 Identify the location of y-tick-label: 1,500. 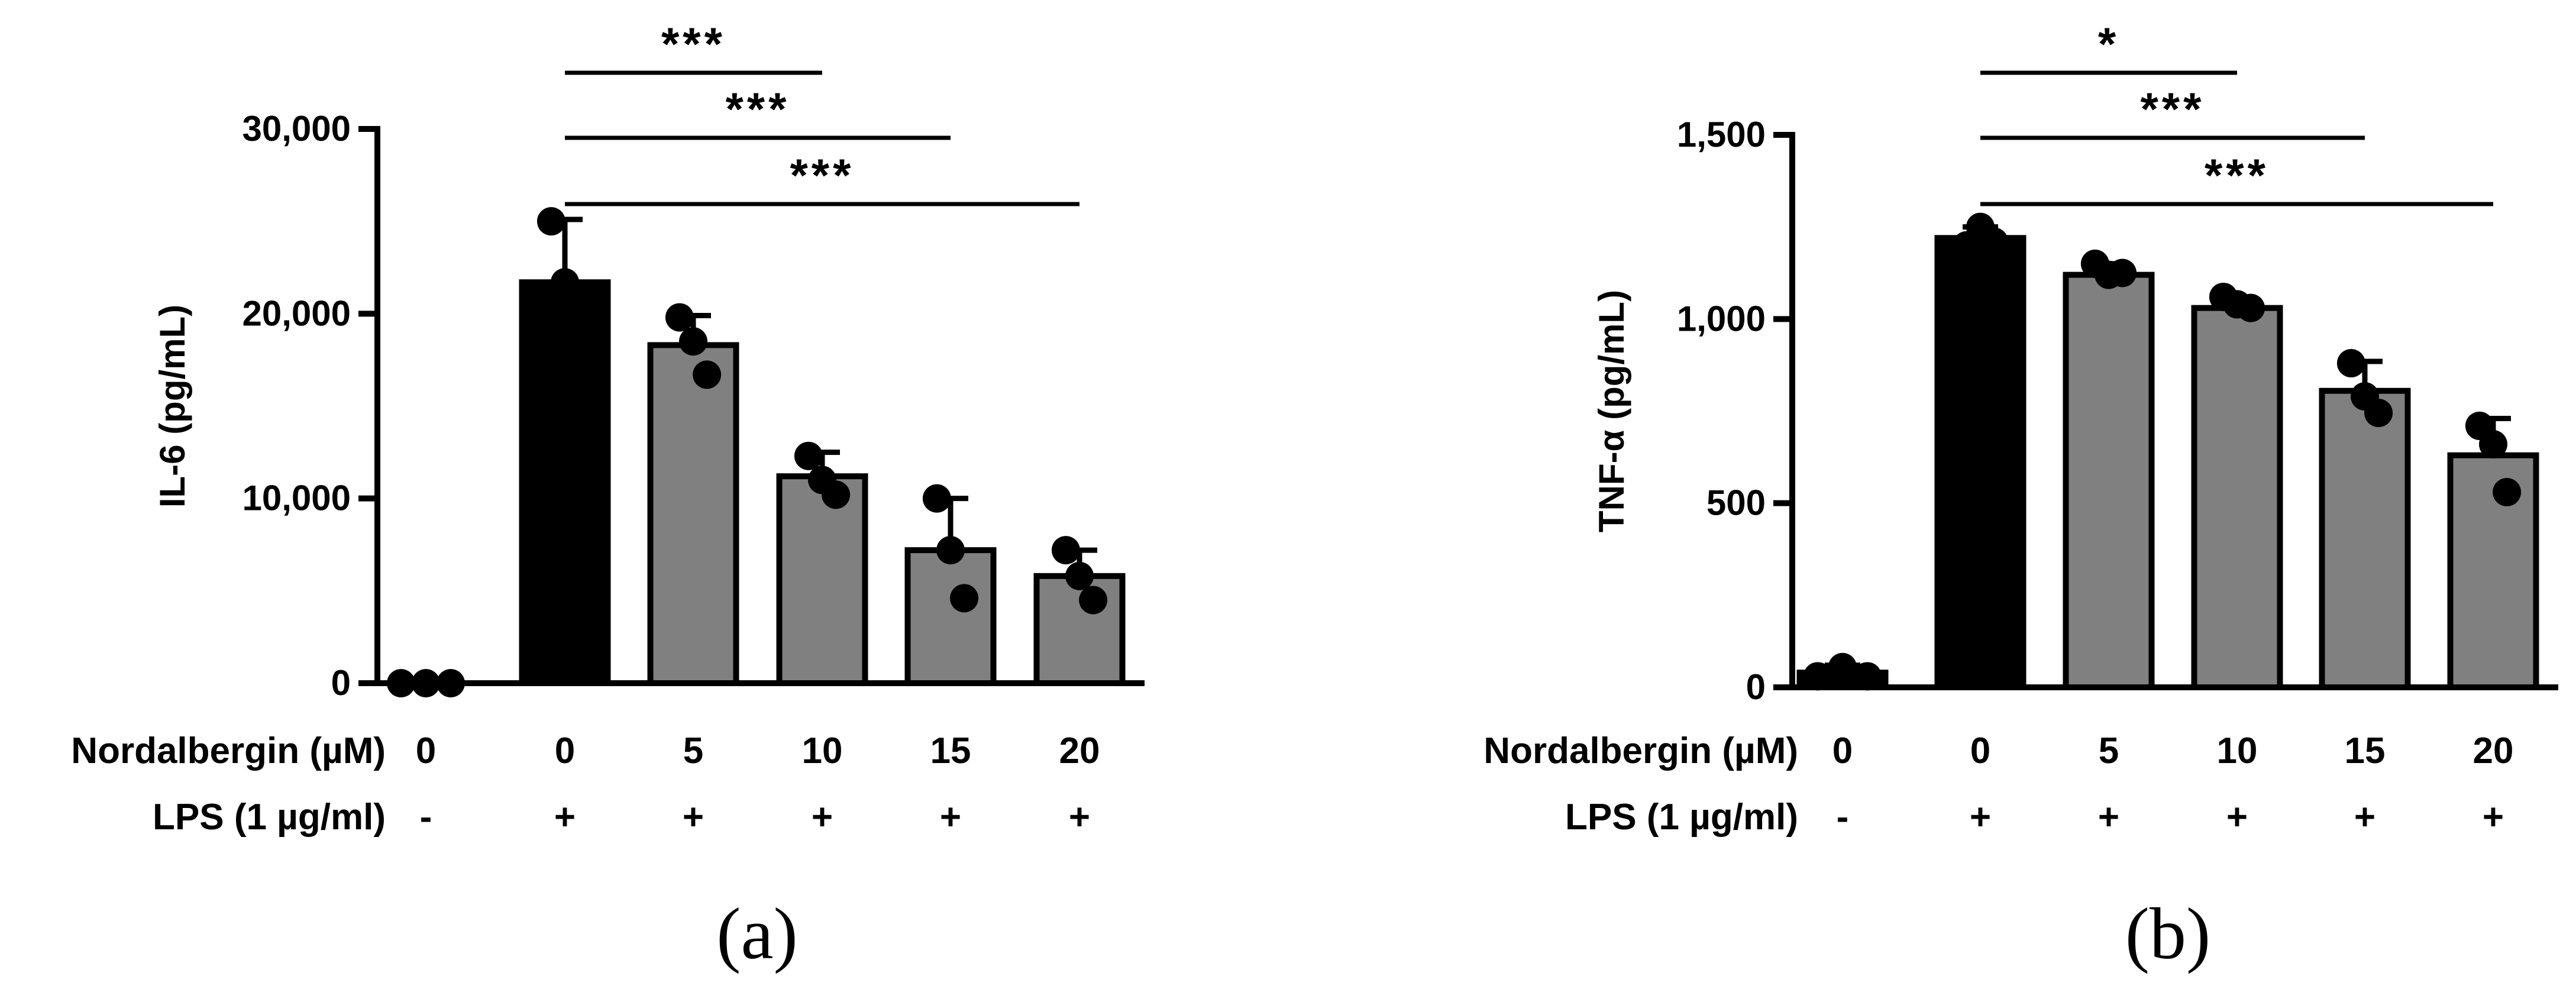
(1721, 134).